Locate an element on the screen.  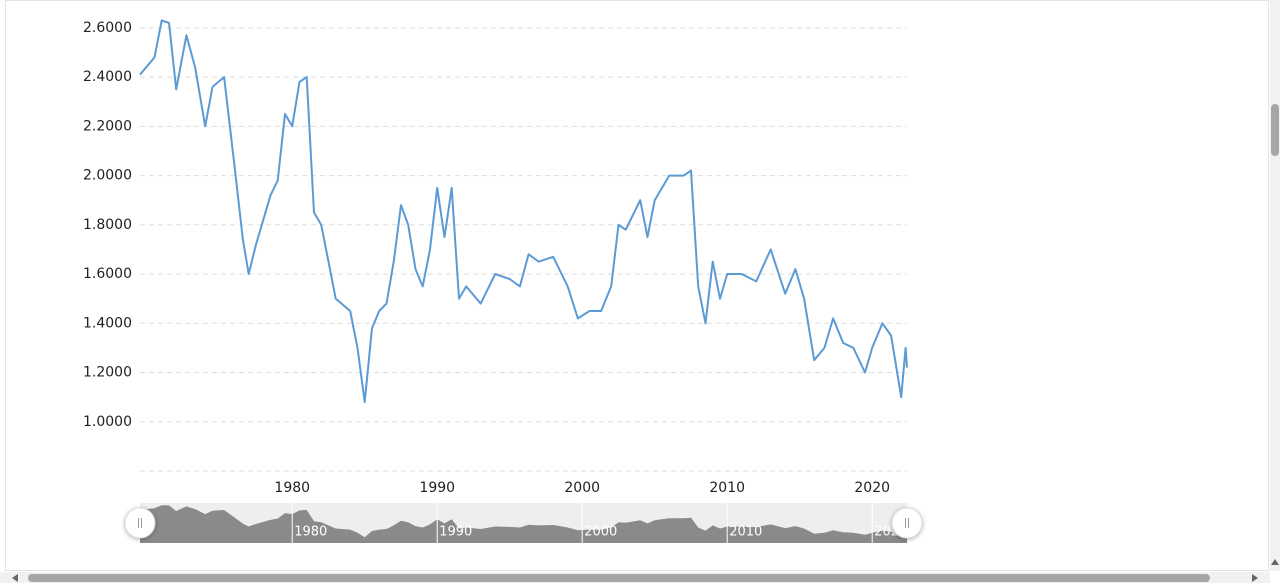
y-tick-label: 1.2000 is located at coordinates (107, 373).